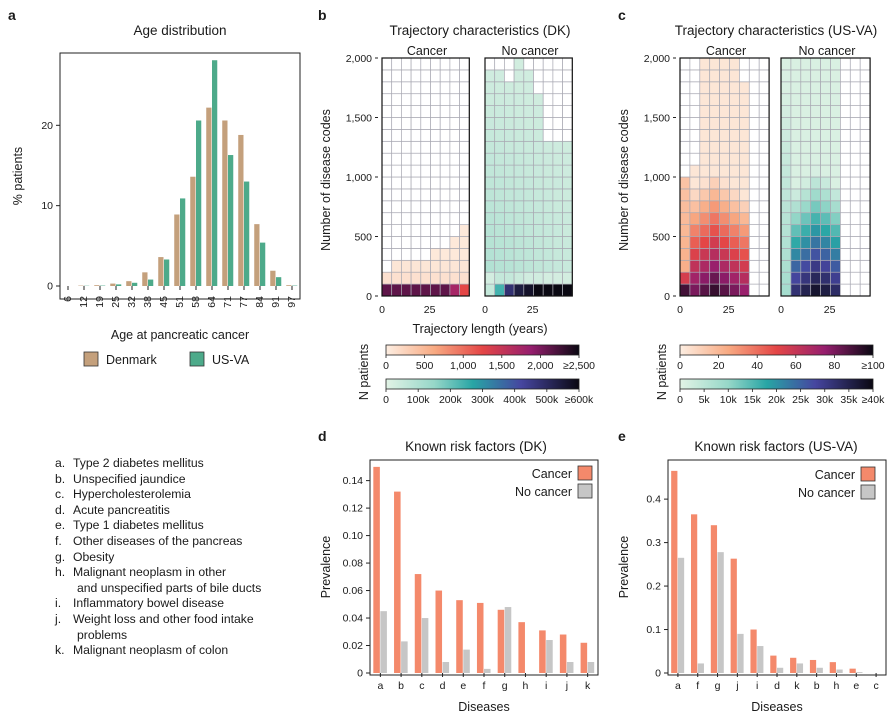  What do you see at coordinates (382, 310) in the screenshot?
I see `x-tick-label: 0` at bounding box center [382, 310].